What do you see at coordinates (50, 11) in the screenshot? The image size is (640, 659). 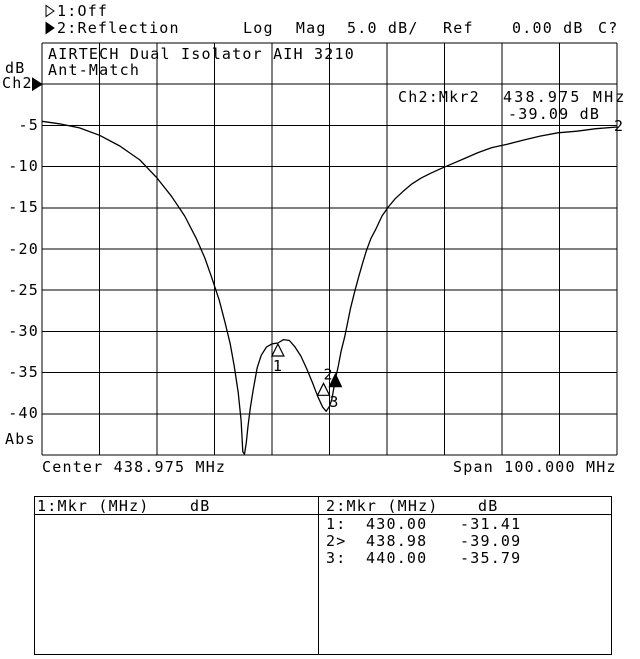 I see `channel1-marker-icon` at bounding box center [50, 11].